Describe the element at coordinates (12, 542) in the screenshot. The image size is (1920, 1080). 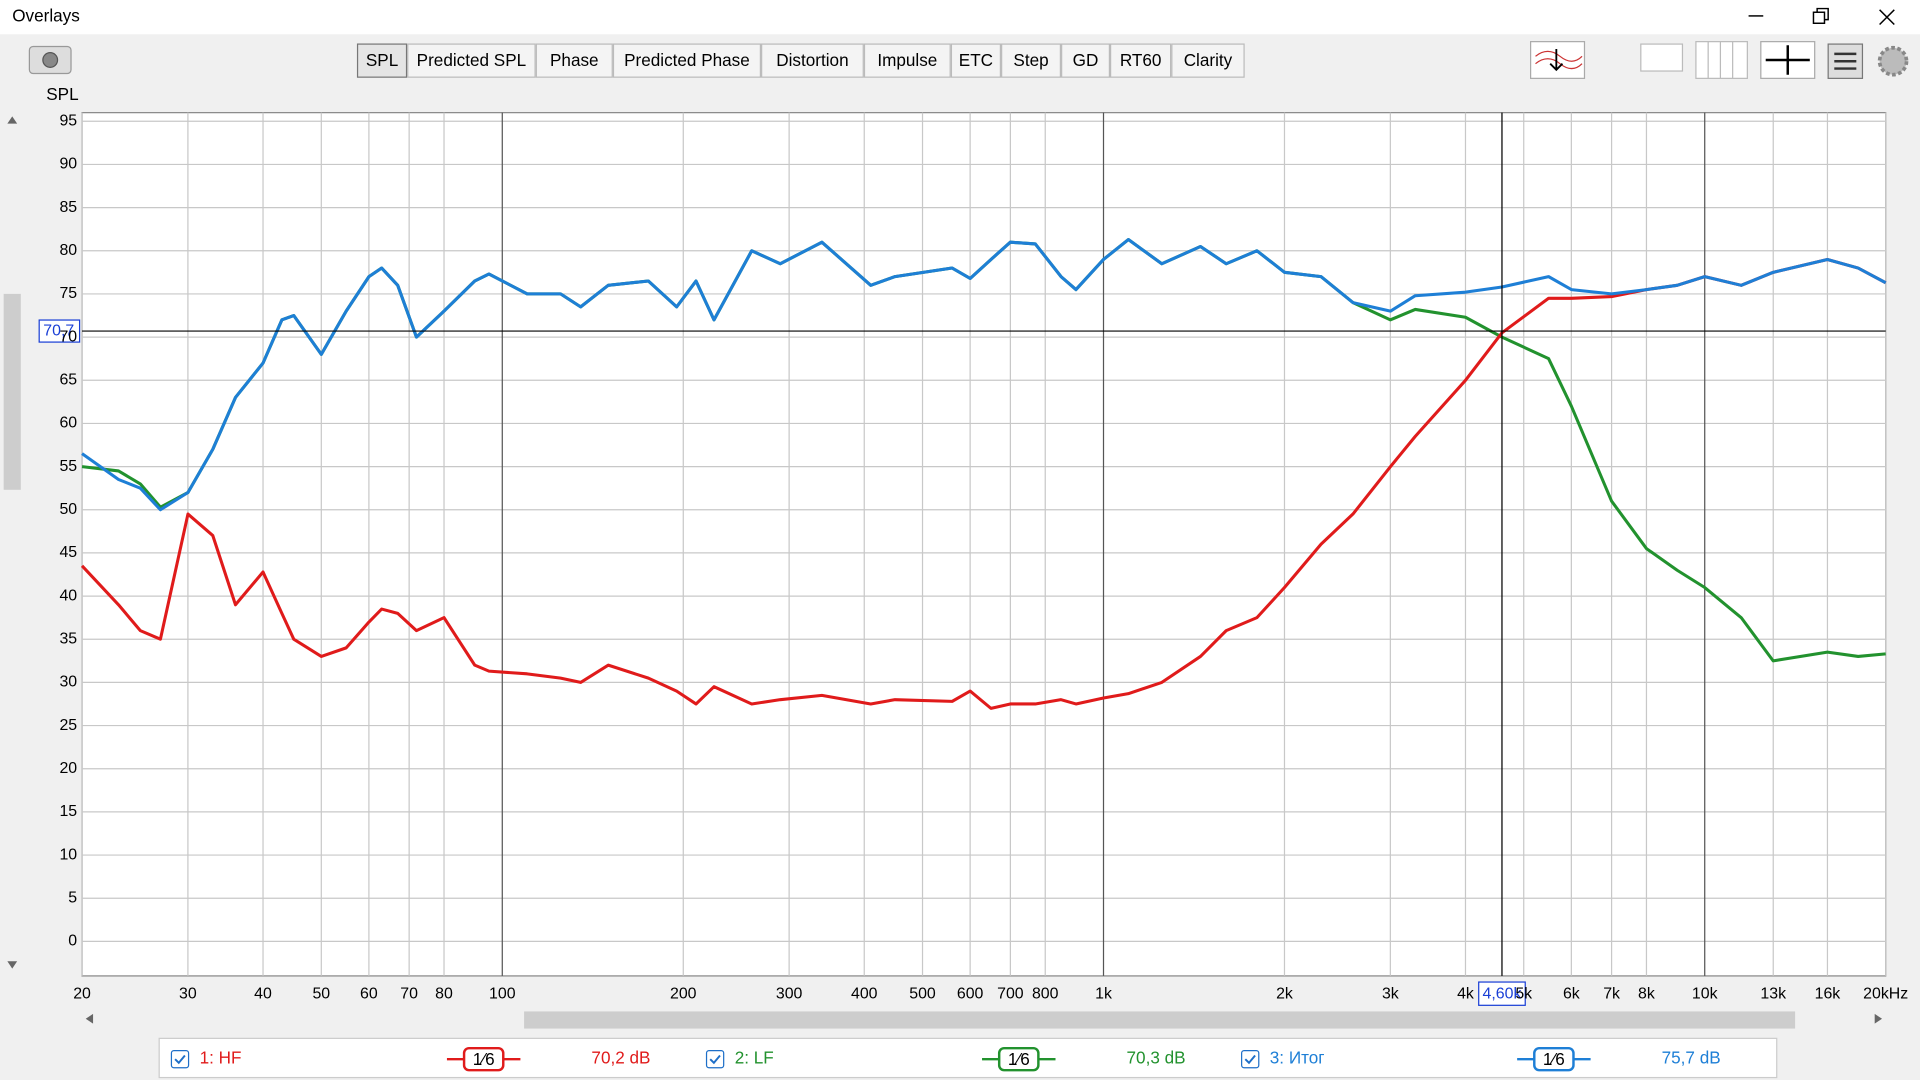
I see `left-scrollbar` at that location.